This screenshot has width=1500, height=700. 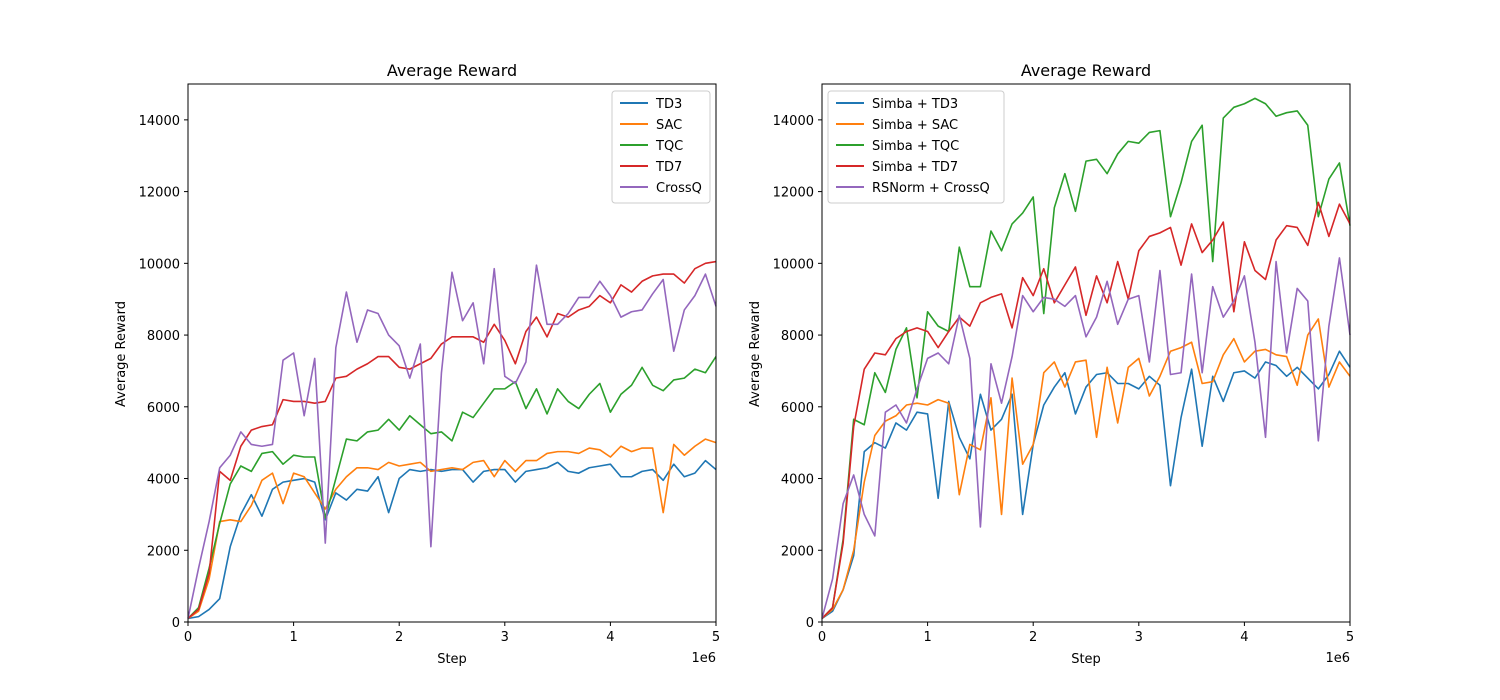 I want to click on right-y-axis-label: Average Reward, so click(x=755, y=354).